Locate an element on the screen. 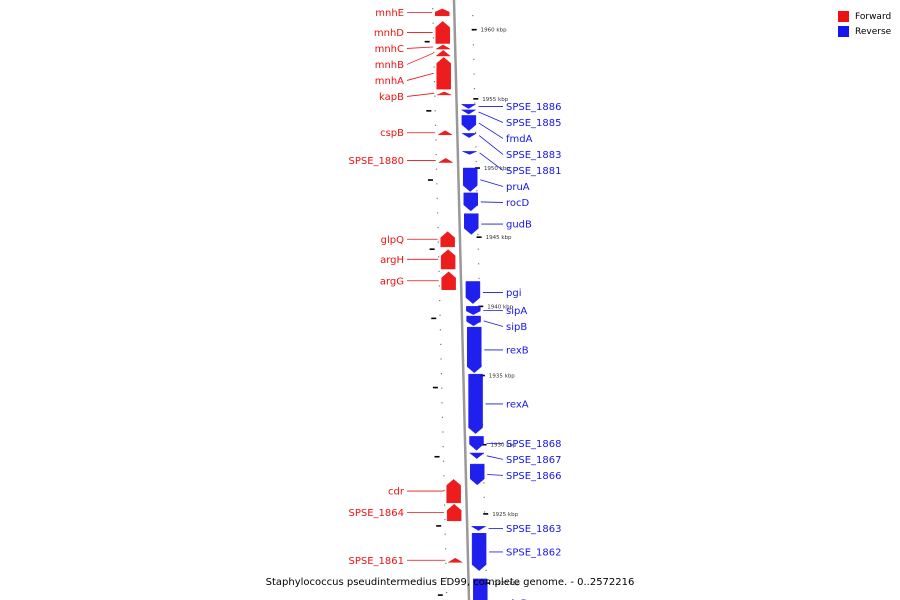  tick-label: 1955 kbp is located at coordinates (495, 100).